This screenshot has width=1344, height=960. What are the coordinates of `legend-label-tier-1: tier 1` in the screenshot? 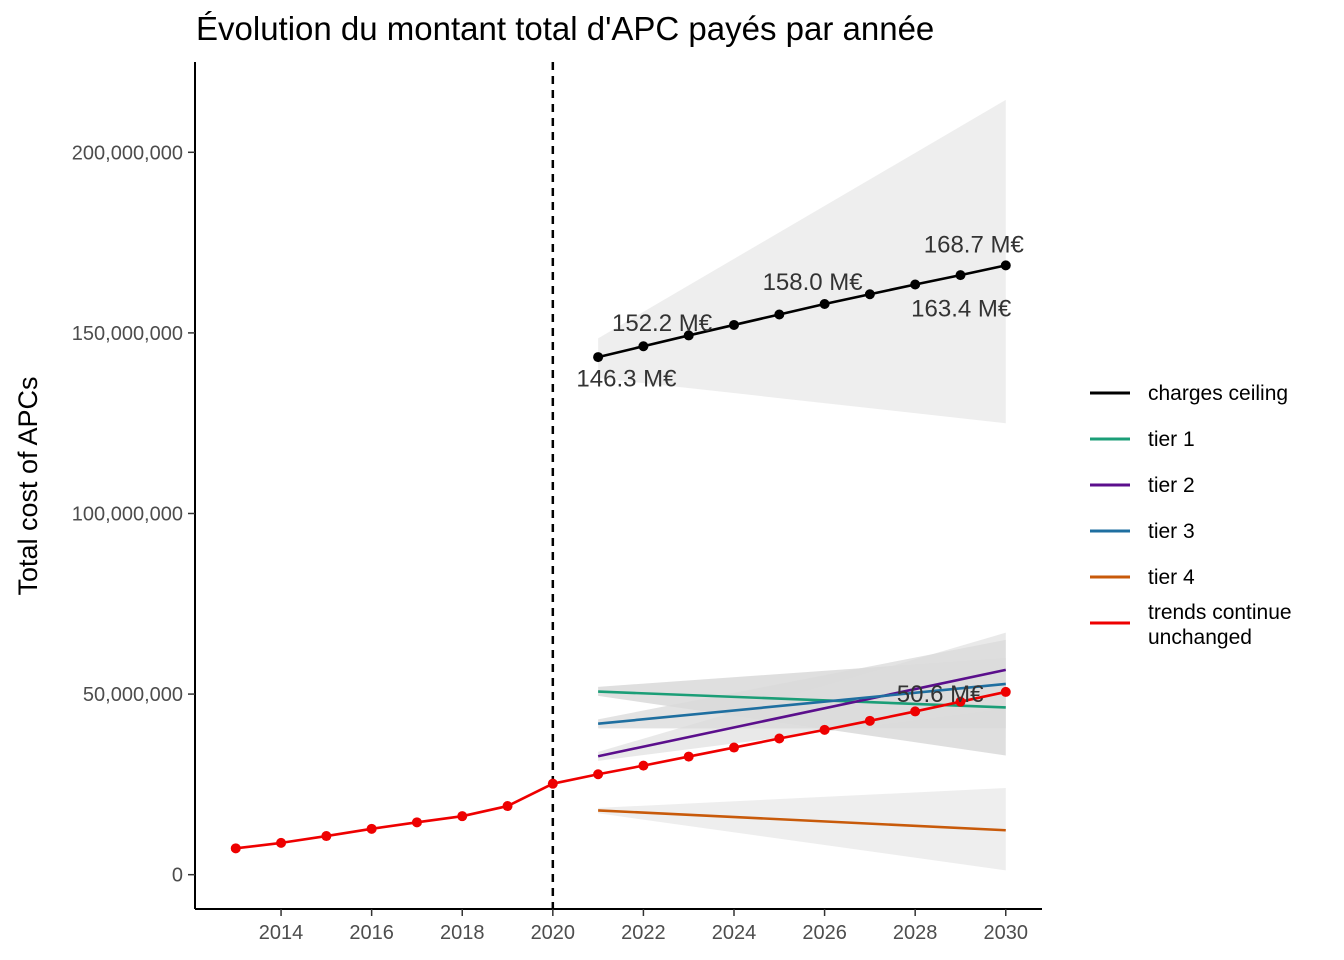 It's located at (1171, 439).